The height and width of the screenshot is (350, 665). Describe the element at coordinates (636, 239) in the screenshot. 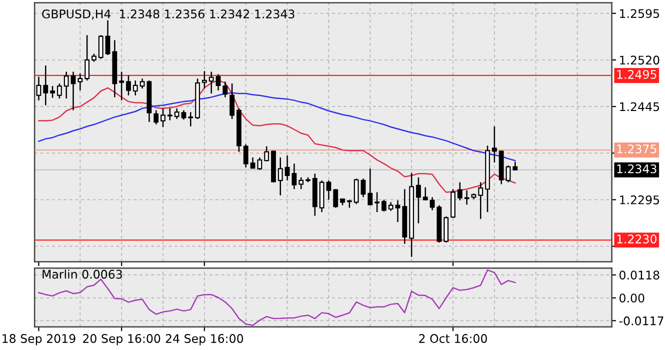

I see `ref-line-label: 1.2230` at that location.